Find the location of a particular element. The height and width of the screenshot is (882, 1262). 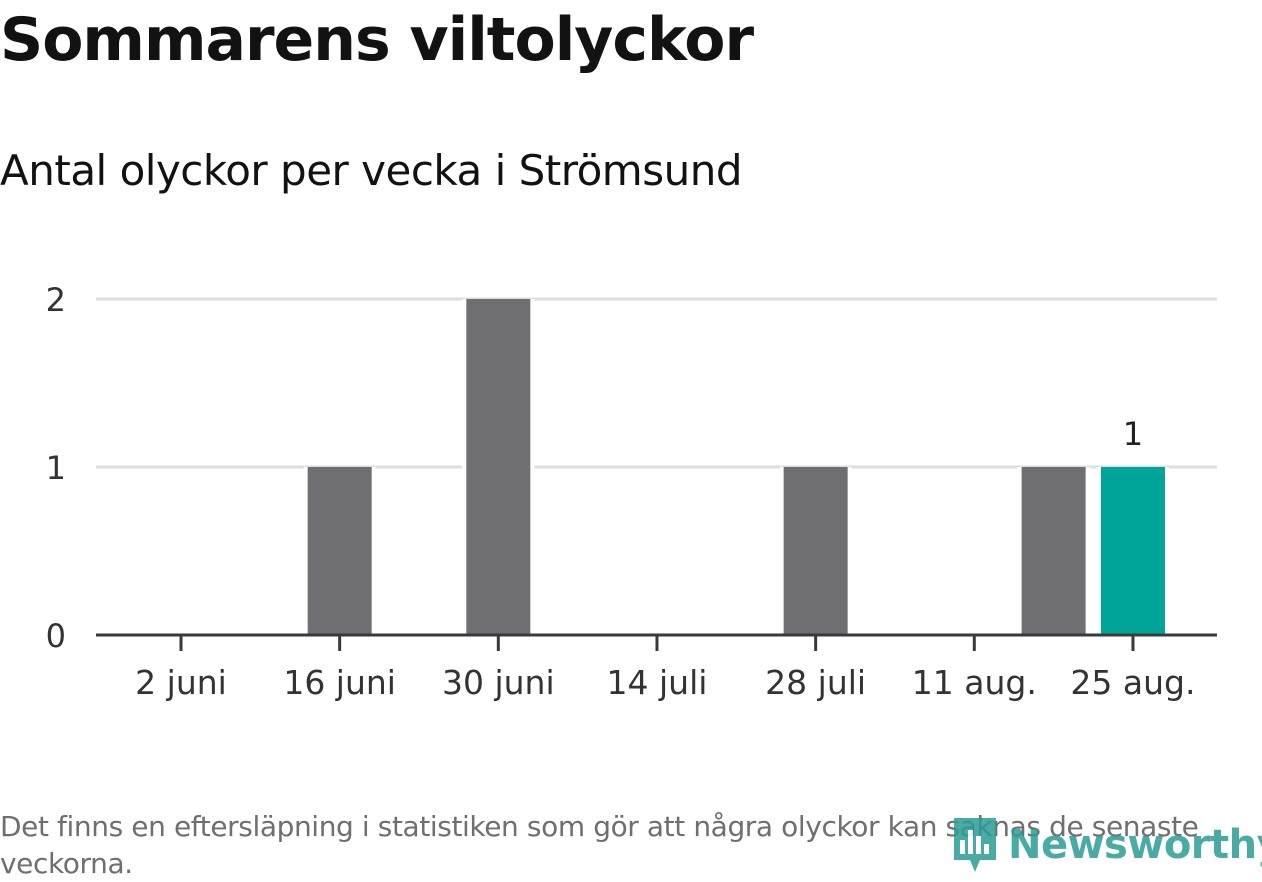

logo-text: Newsworthy is located at coordinates (1135, 845).